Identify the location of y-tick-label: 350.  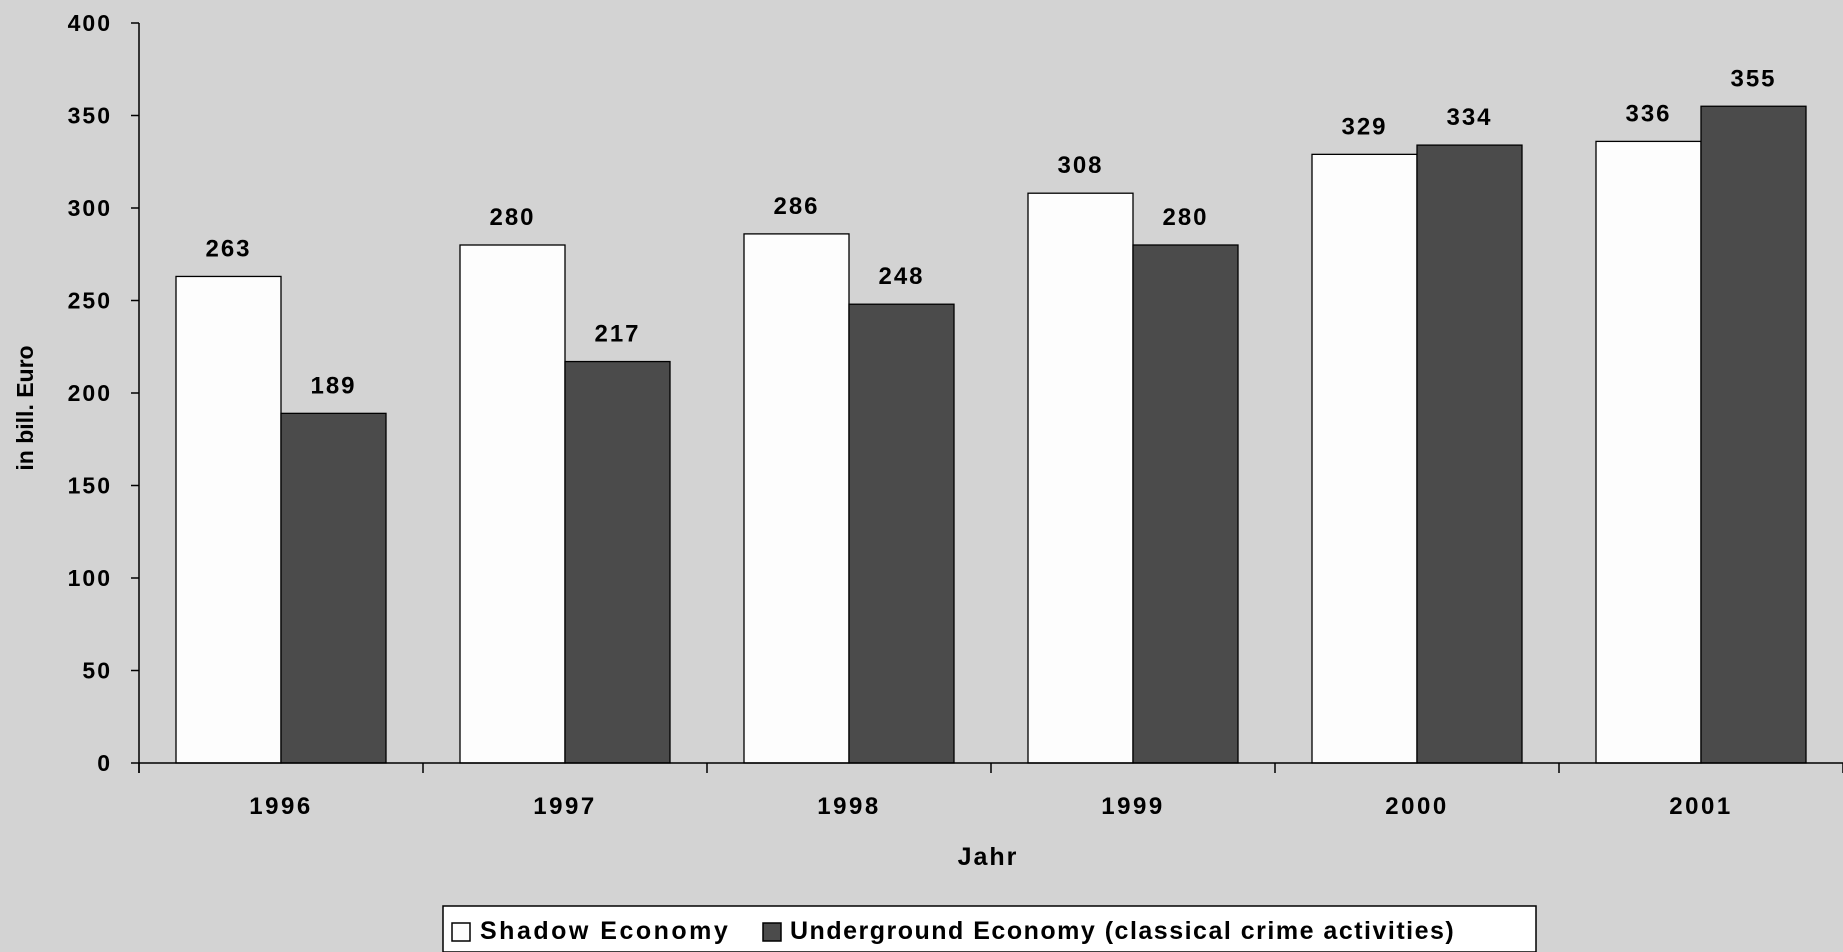
(90, 116).